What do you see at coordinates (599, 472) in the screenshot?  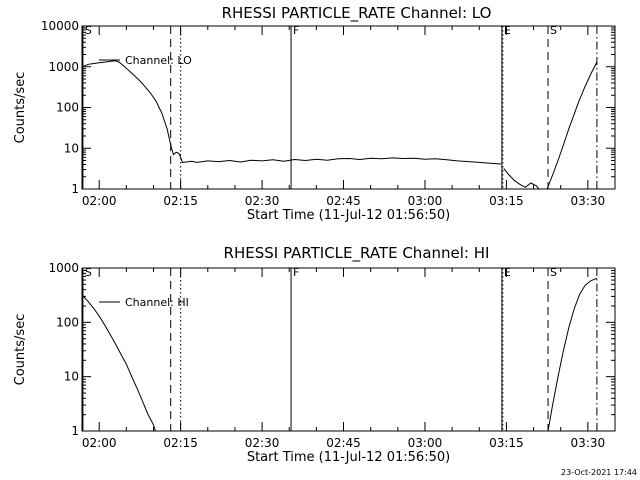 I see `footer-timestamp: 23-Oct-2021 17:44` at bounding box center [599, 472].